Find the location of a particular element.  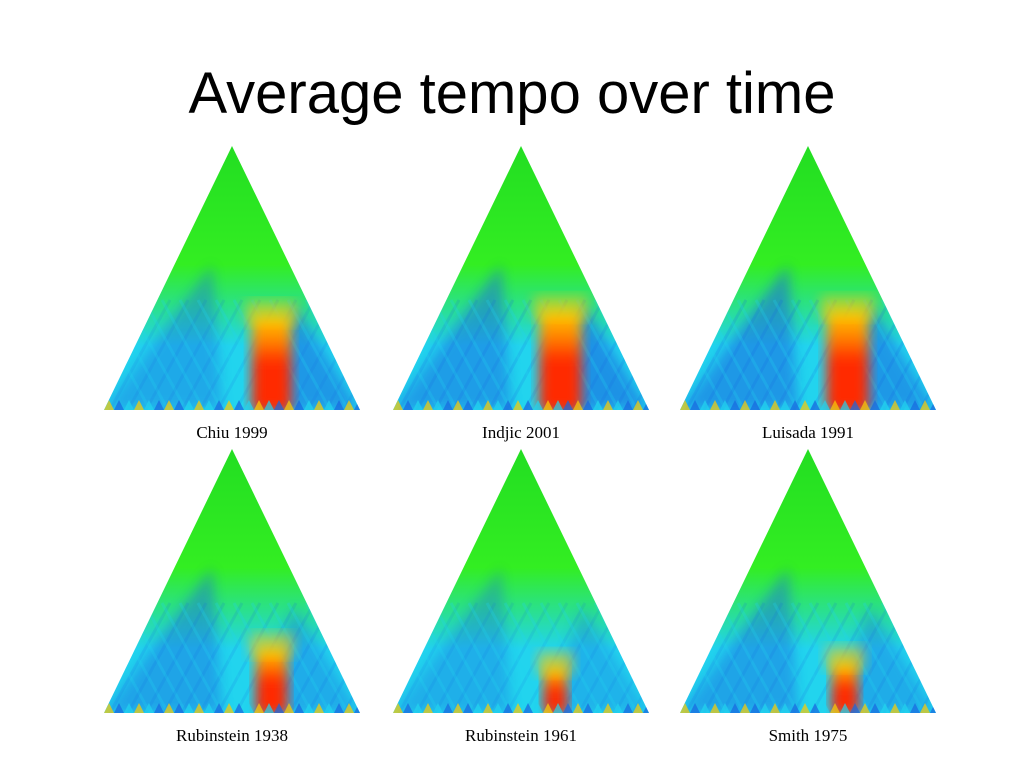

scape-plot-smith-1975 is located at coordinates (808, 581).